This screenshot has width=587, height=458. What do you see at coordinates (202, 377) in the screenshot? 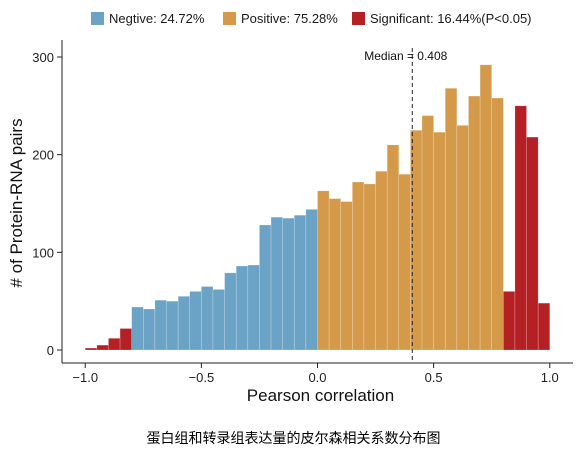
I see `x-tick-label-1: −0.5` at bounding box center [202, 377].